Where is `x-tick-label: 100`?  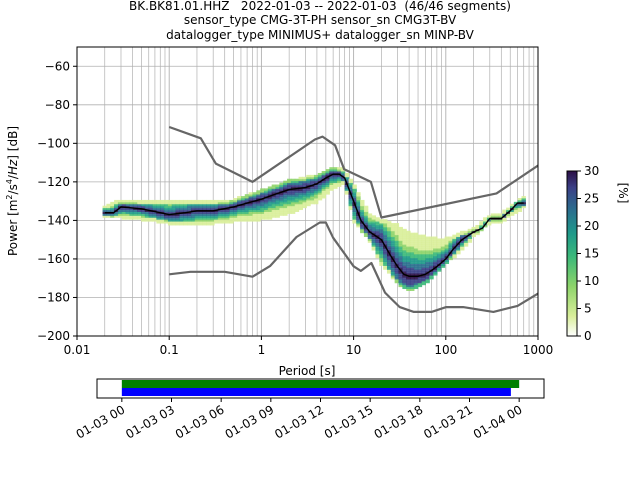
x-tick-label: 100 is located at coordinates (445, 350).